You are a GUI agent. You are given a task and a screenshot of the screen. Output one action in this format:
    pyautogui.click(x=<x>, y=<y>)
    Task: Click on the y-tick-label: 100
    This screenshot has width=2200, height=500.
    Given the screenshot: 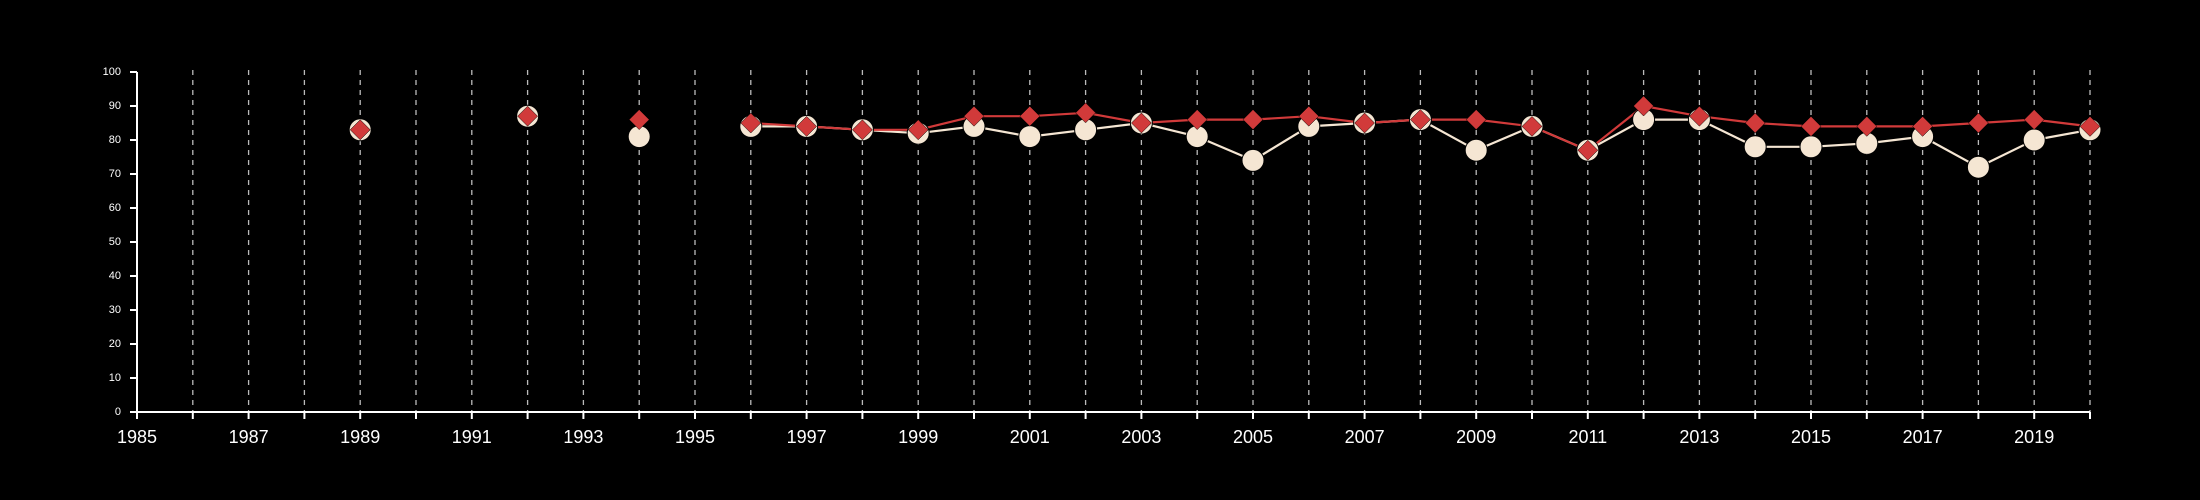 What is the action you would take?
    pyautogui.click(x=112, y=72)
    